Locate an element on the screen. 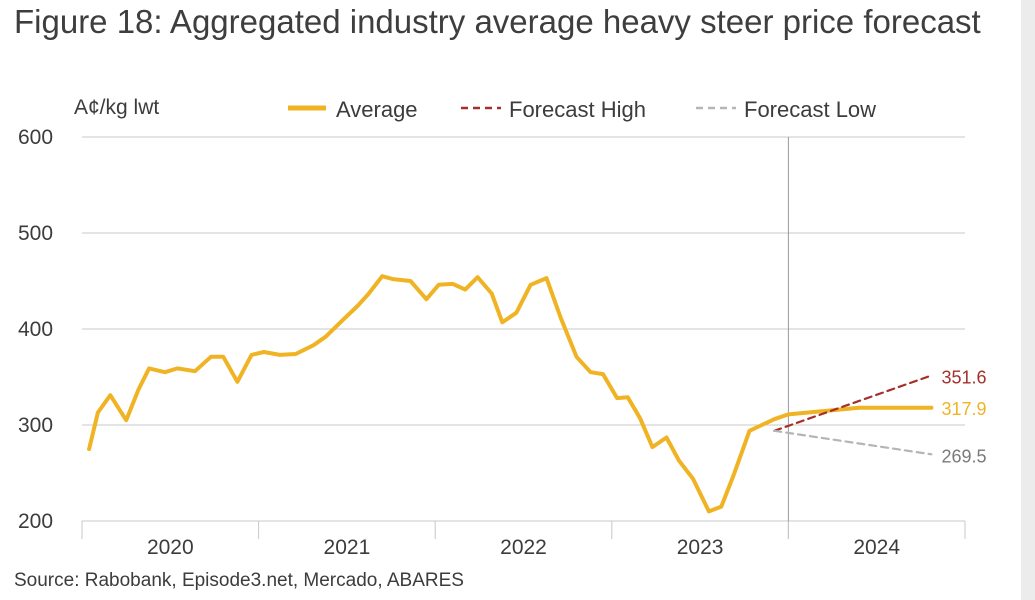 The image size is (1035, 600). y-tick-label: 300 is located at coordinates (35, 425).